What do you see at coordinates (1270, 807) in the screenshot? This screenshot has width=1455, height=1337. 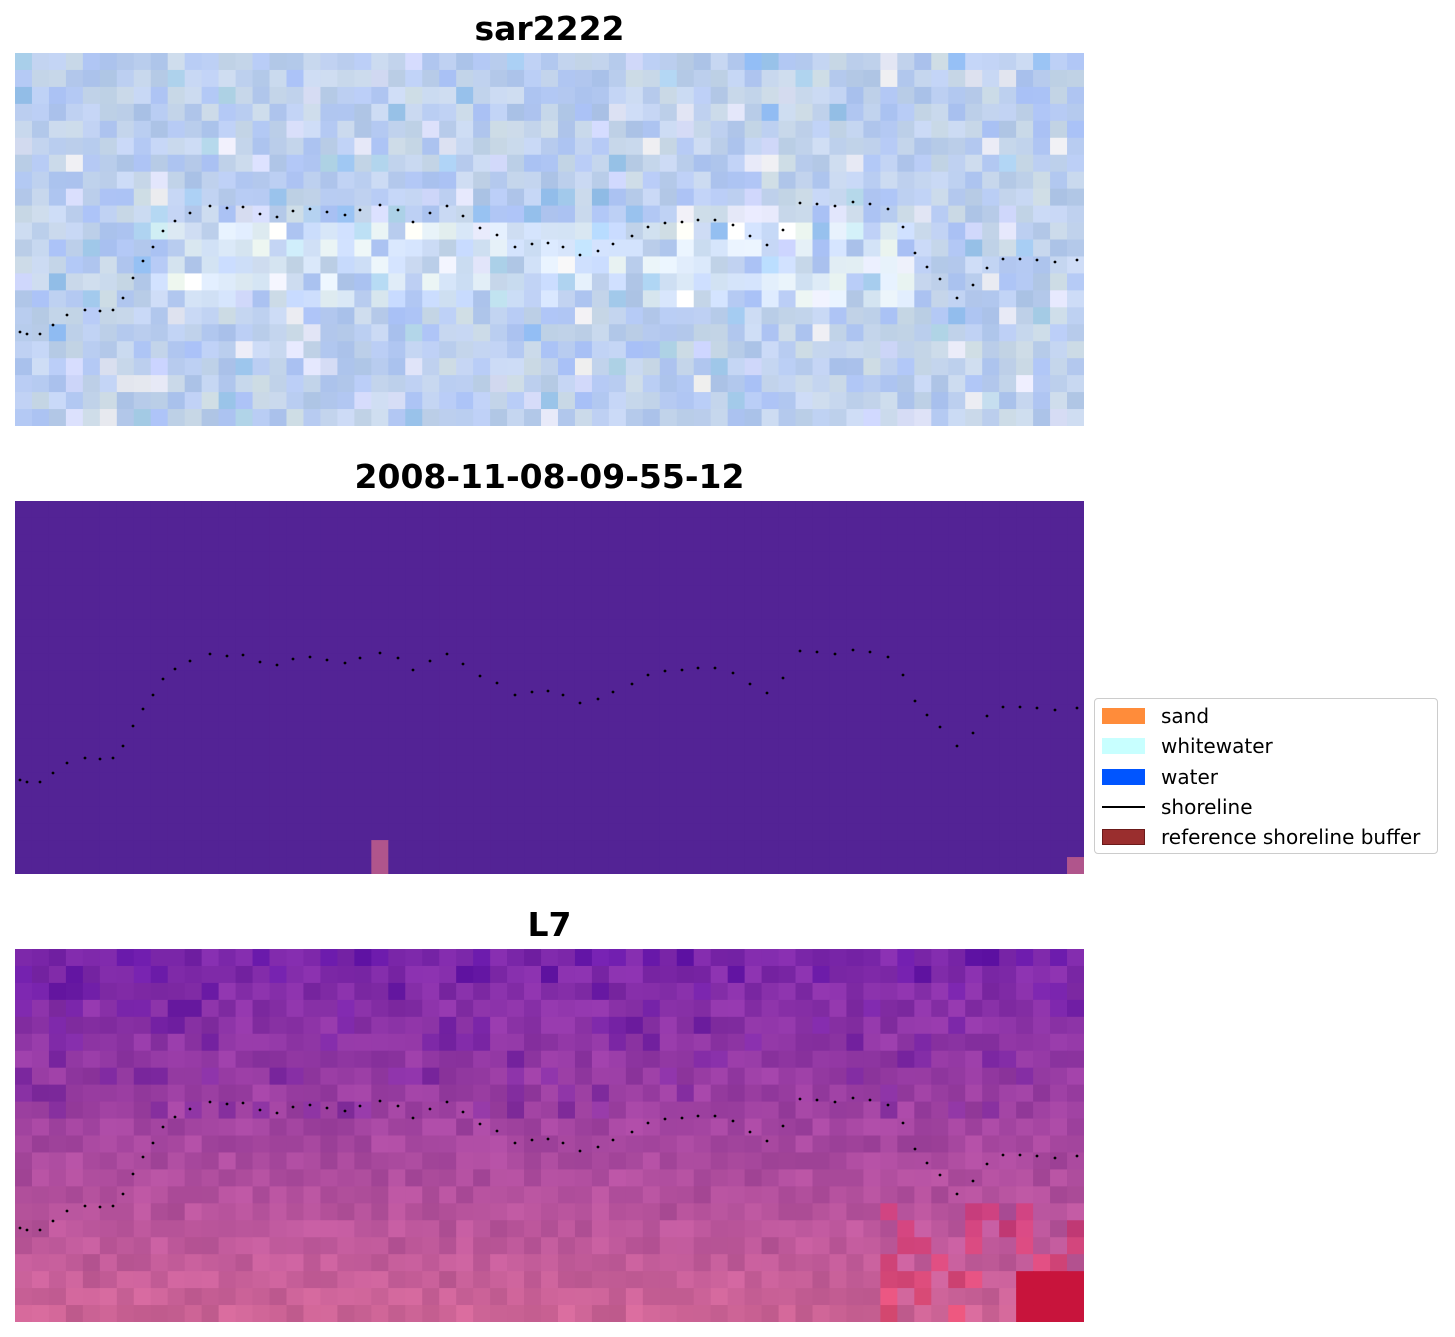 I see `legend-item-shoreline: shoreline` at bounding box center [1270, 807].